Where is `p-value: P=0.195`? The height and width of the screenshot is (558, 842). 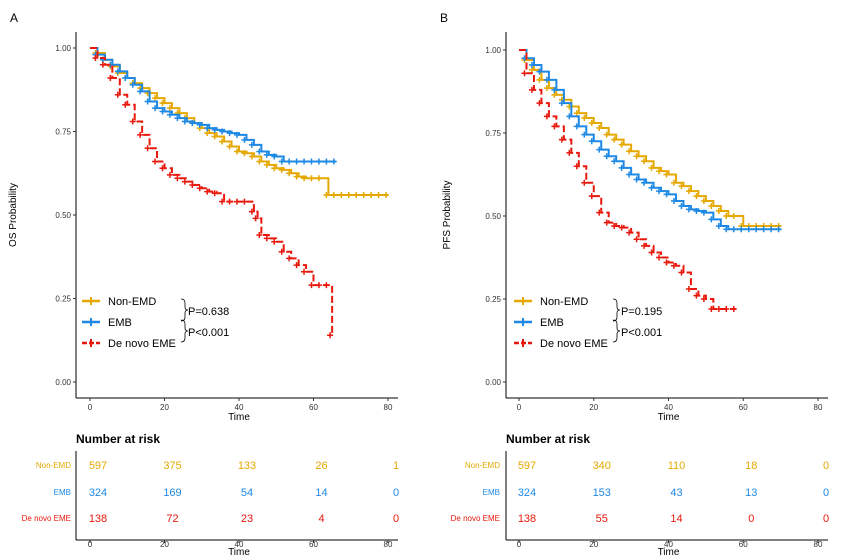 p-value: P=0.195 is located at coordinates (641, 312).